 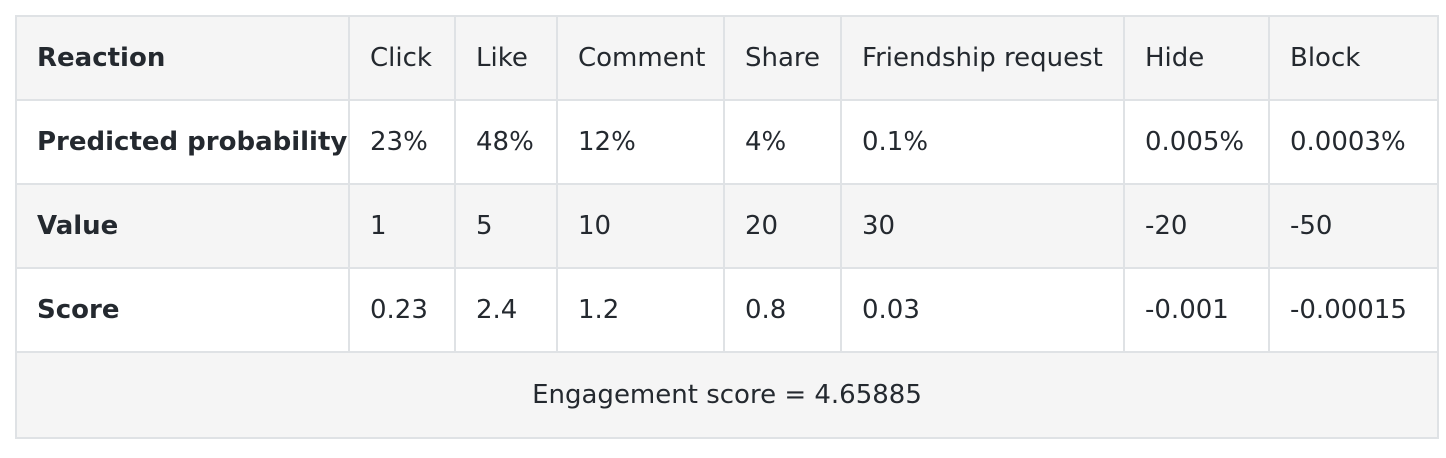 I want to click on table-cell: 1, so click(x=402, y=226).